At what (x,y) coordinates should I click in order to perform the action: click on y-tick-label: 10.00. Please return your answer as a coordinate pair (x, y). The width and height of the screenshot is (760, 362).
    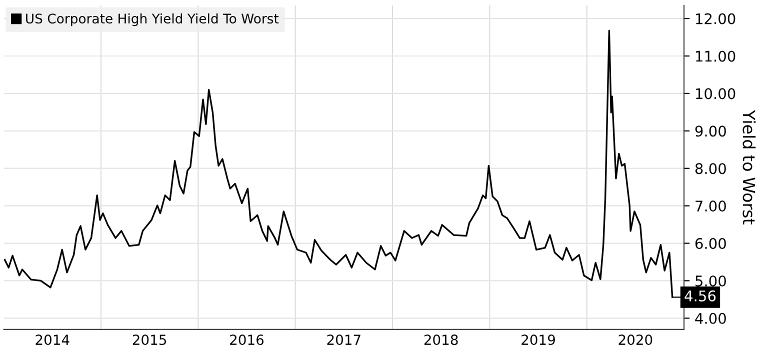
    Looking at the image, I should click on (716, 94).